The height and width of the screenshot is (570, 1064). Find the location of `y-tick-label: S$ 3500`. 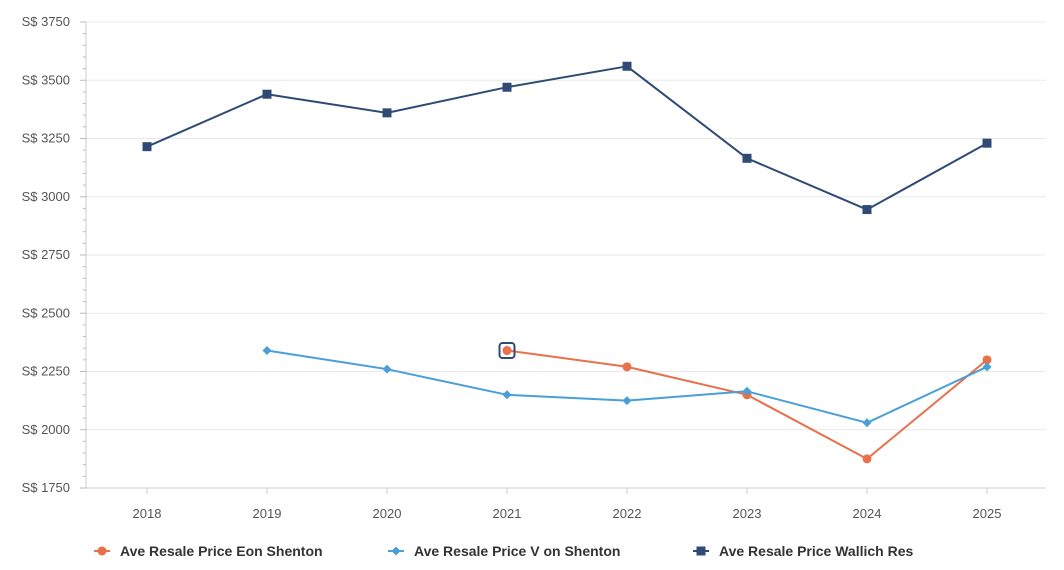

y-tick-label: S$ 3500 is located at coordinates (46, 79).